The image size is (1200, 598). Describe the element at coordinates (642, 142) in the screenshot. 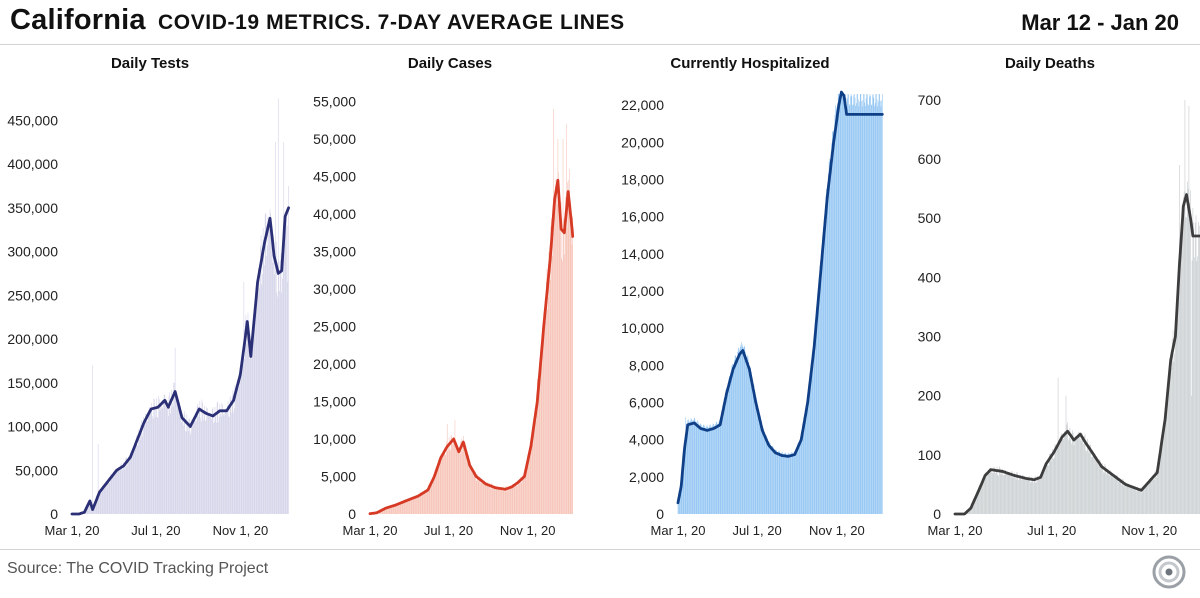

I see `currently-hospitalized-y-tick-label: 20,000` at that location.